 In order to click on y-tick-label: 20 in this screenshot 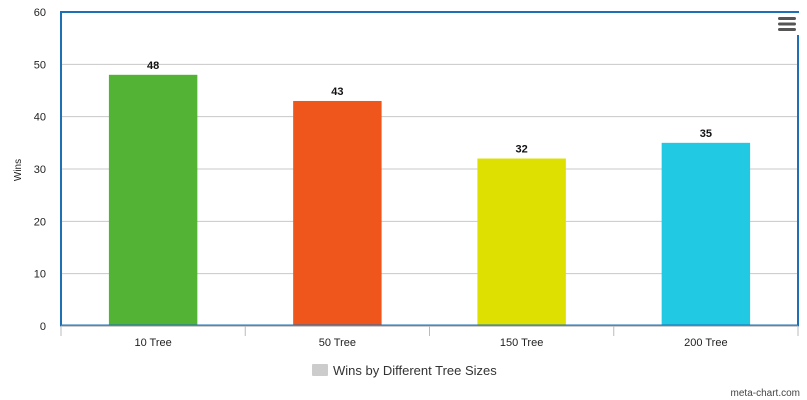, I will do `click(40, 222)`.